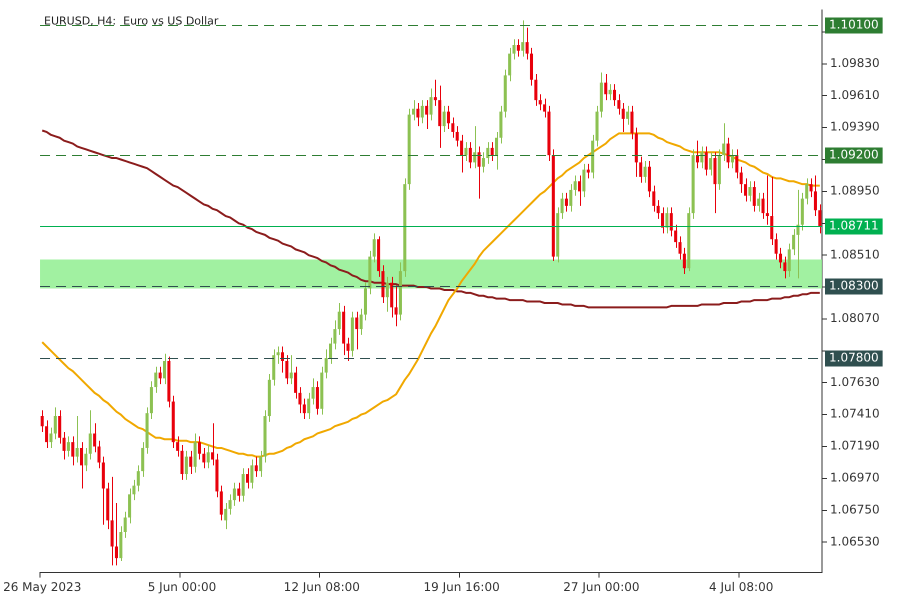  What do you see at coordinates (855, 191) in the screenshot?
I see `y-tick-label: 1.08950` at bounding box center [855, 191].